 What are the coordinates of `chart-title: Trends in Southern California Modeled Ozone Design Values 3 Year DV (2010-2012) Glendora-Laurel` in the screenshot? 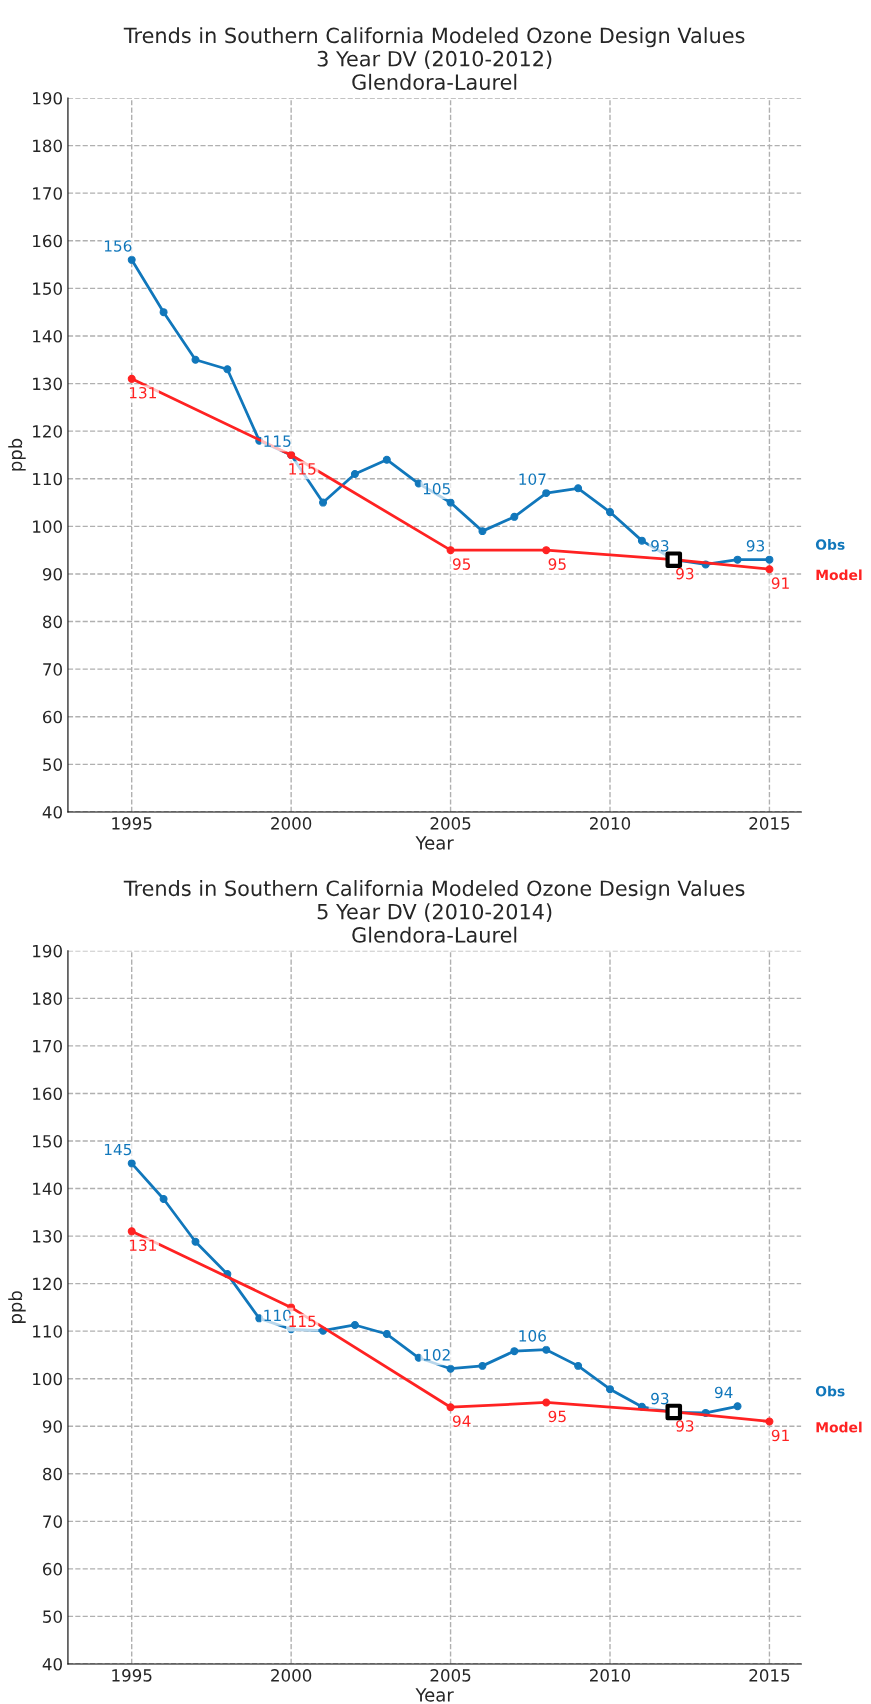 It's located at (434, 58).